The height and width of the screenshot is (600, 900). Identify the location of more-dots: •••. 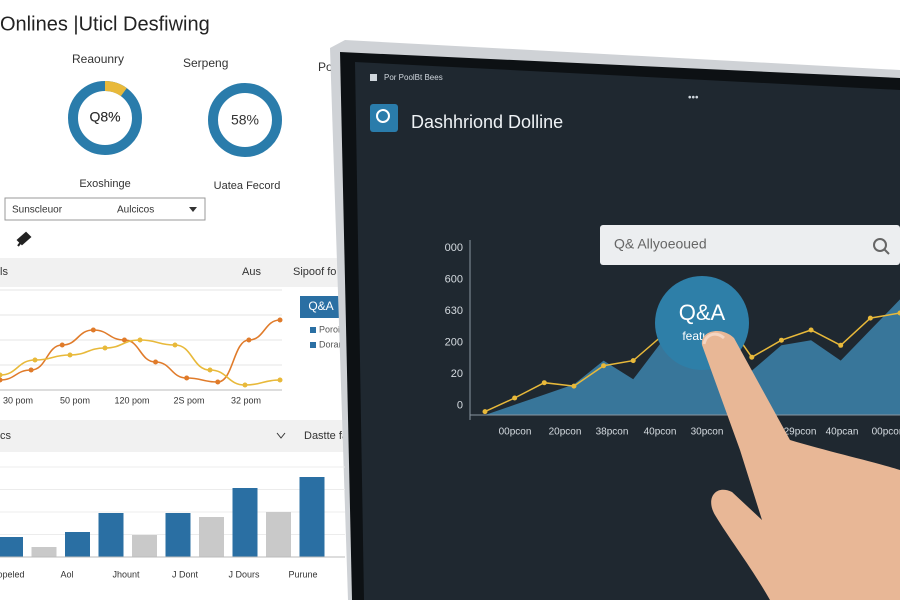
(693, 98).